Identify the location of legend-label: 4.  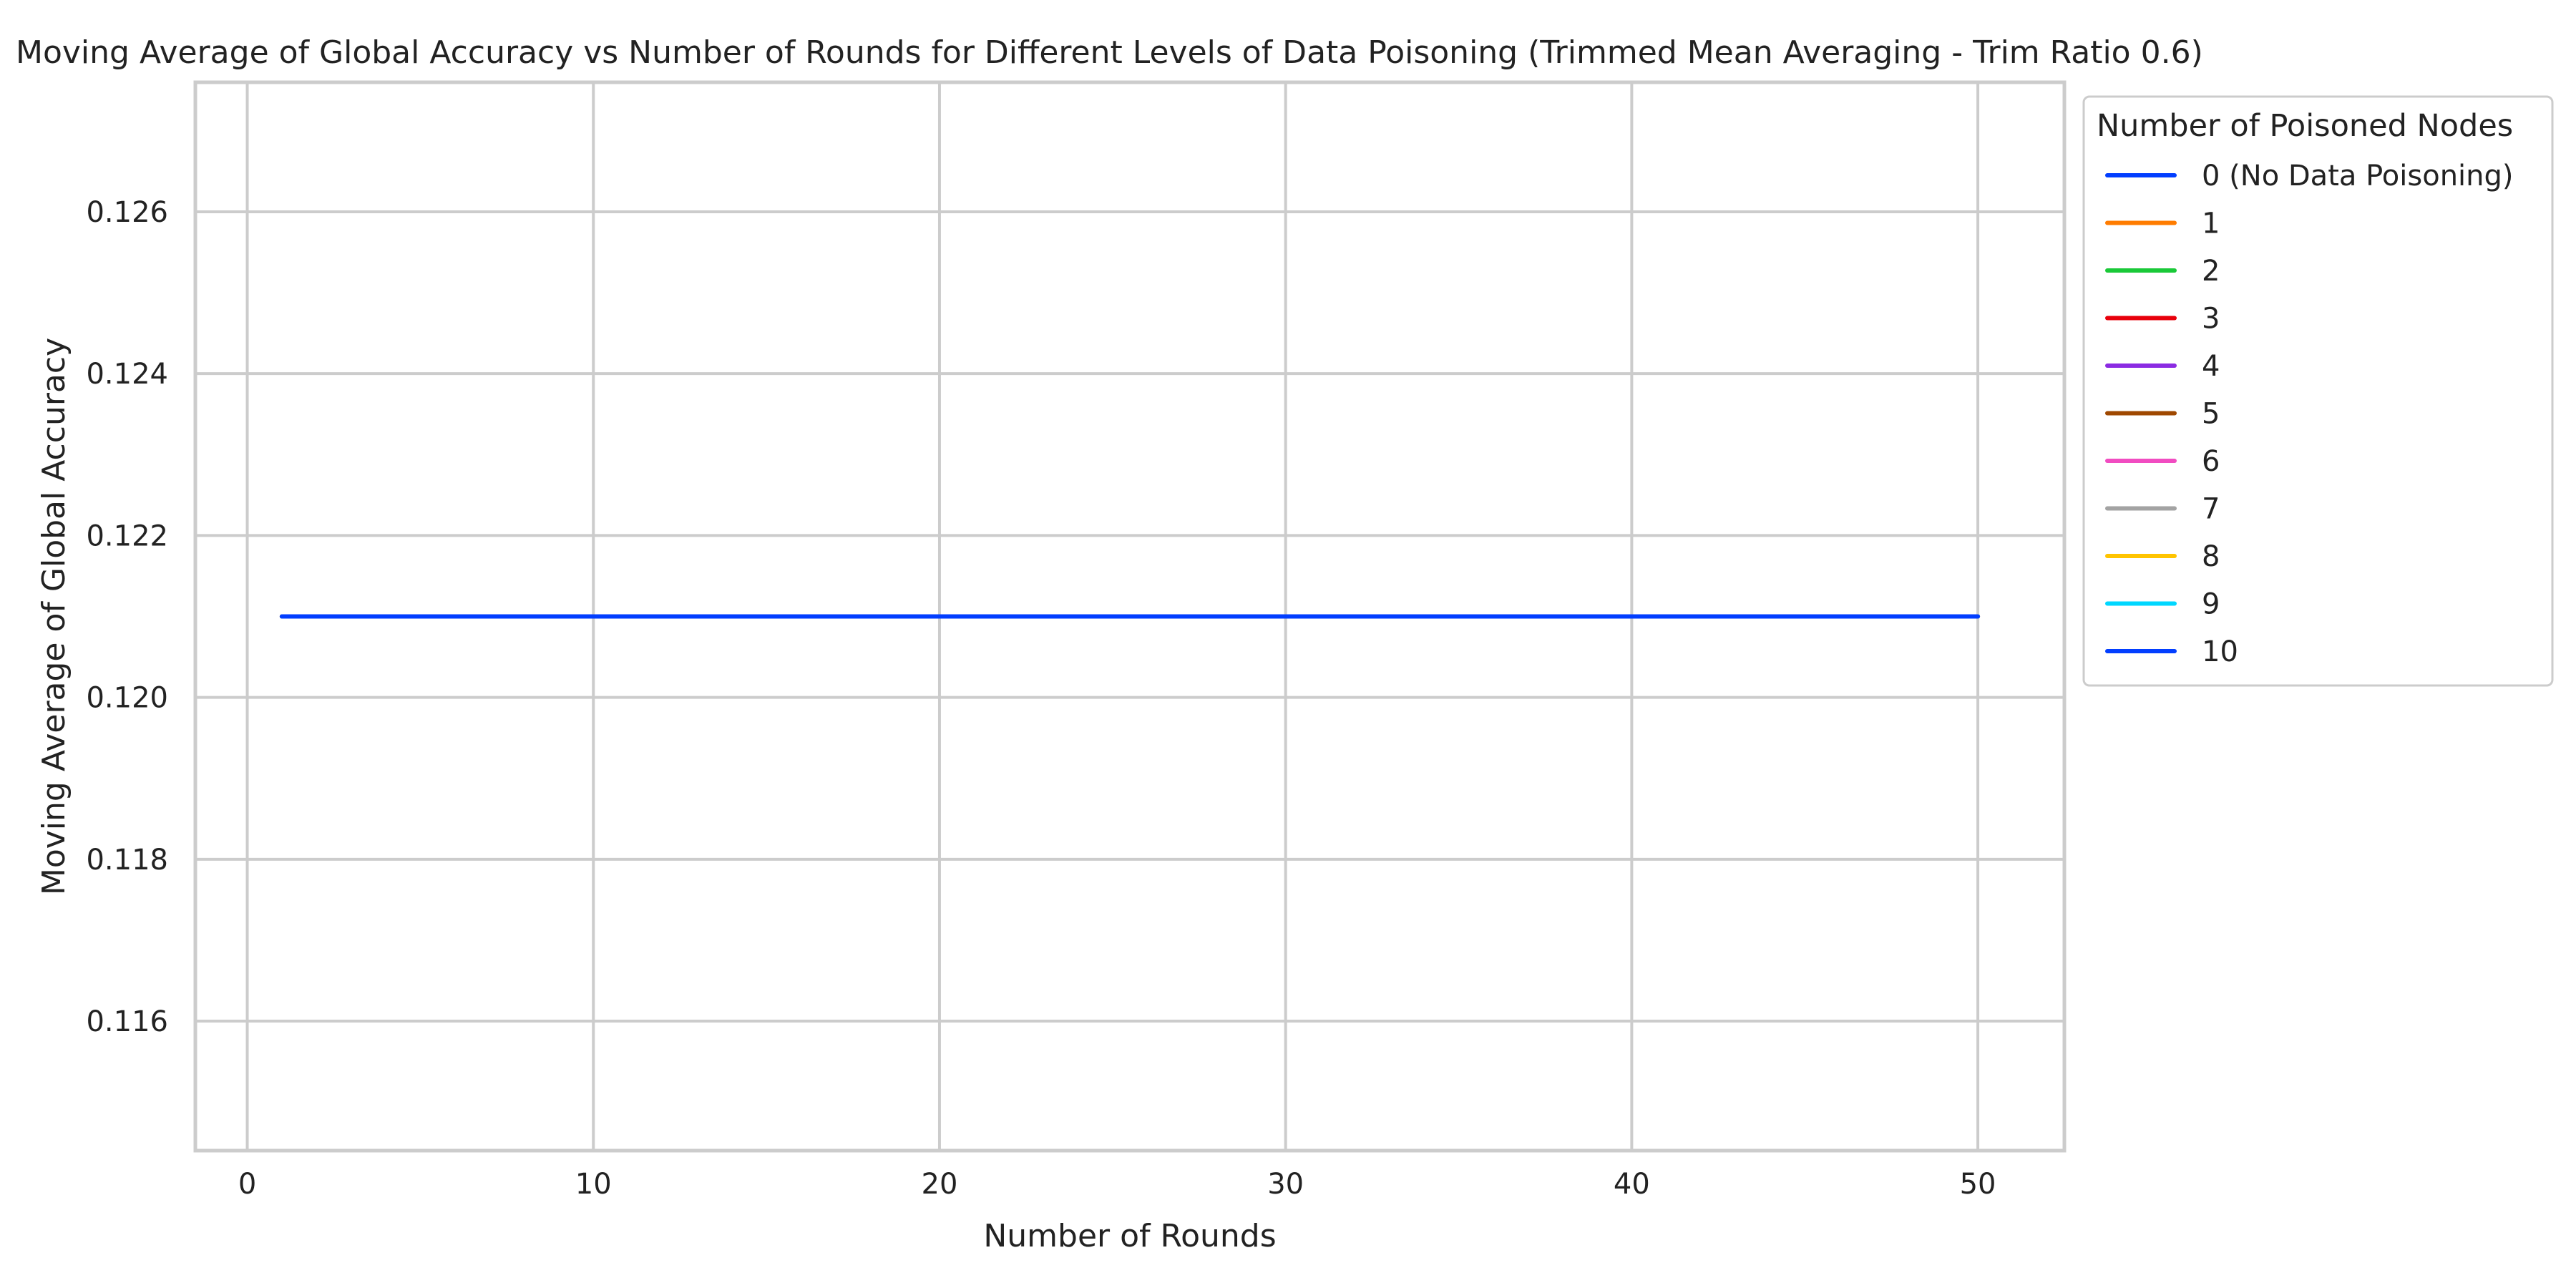
(2211, 366).